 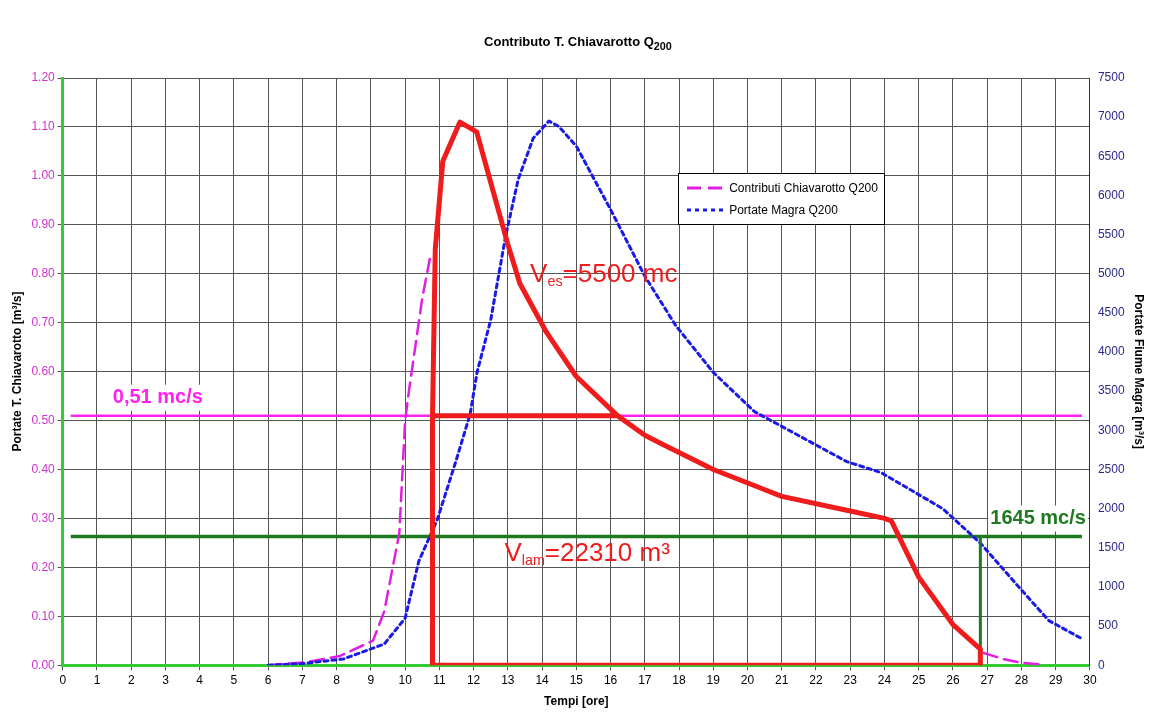 I want to click on y2-tick-label: 2500, so click(x=1111, y=468).